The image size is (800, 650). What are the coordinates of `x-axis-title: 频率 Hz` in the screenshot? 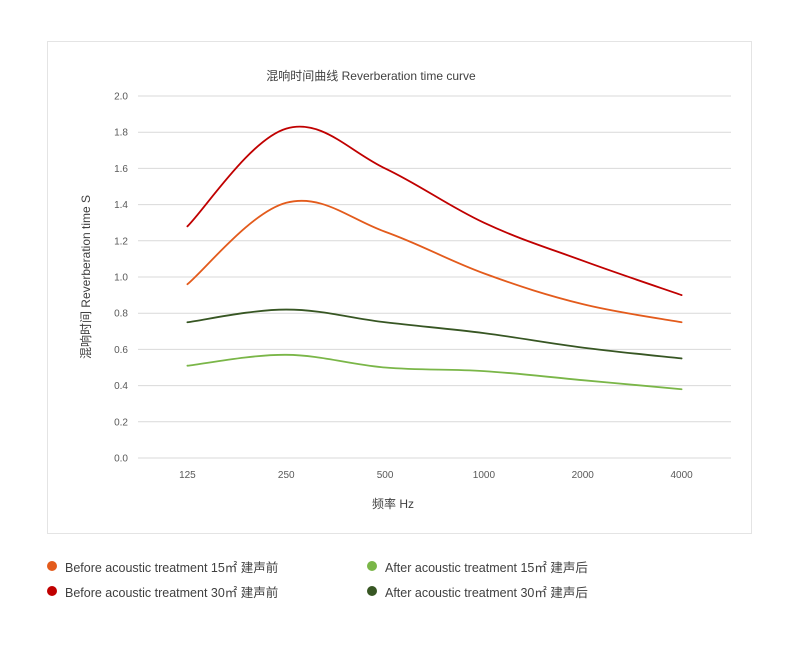 It's located at (393, 503).